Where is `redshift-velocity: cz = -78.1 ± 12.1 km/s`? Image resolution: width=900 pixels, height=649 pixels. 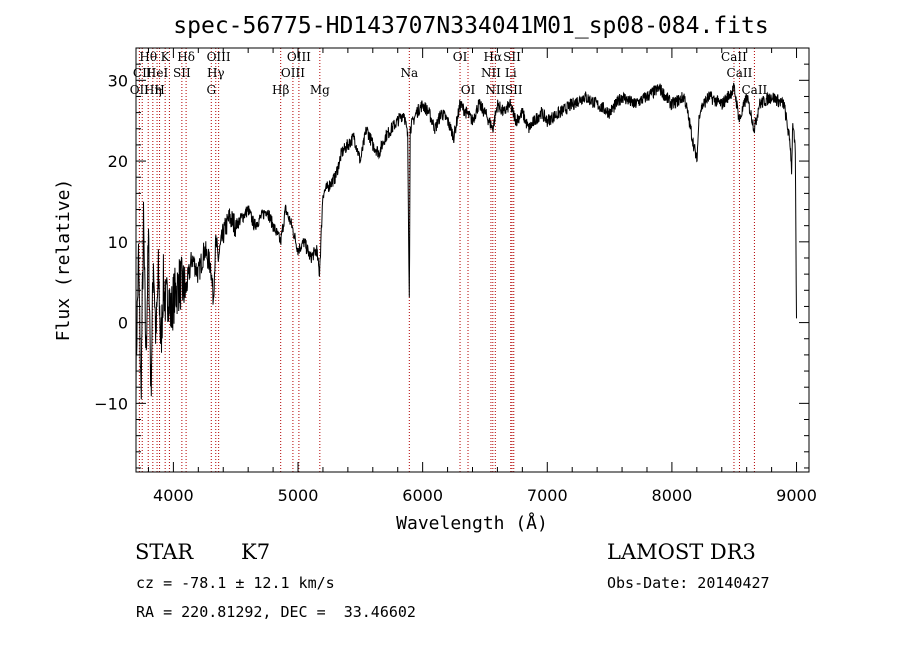 redshift-velocity: cz = -78.1 ± 12.1 km/s is located at coordinates (235, 583).